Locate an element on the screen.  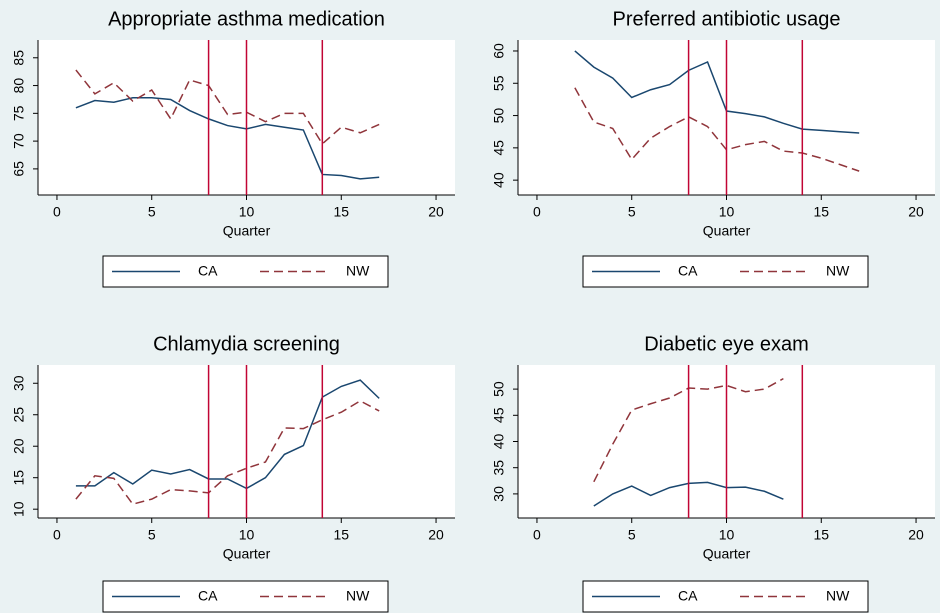
y-tick-label: 65 is located at coordinates (19, 169).